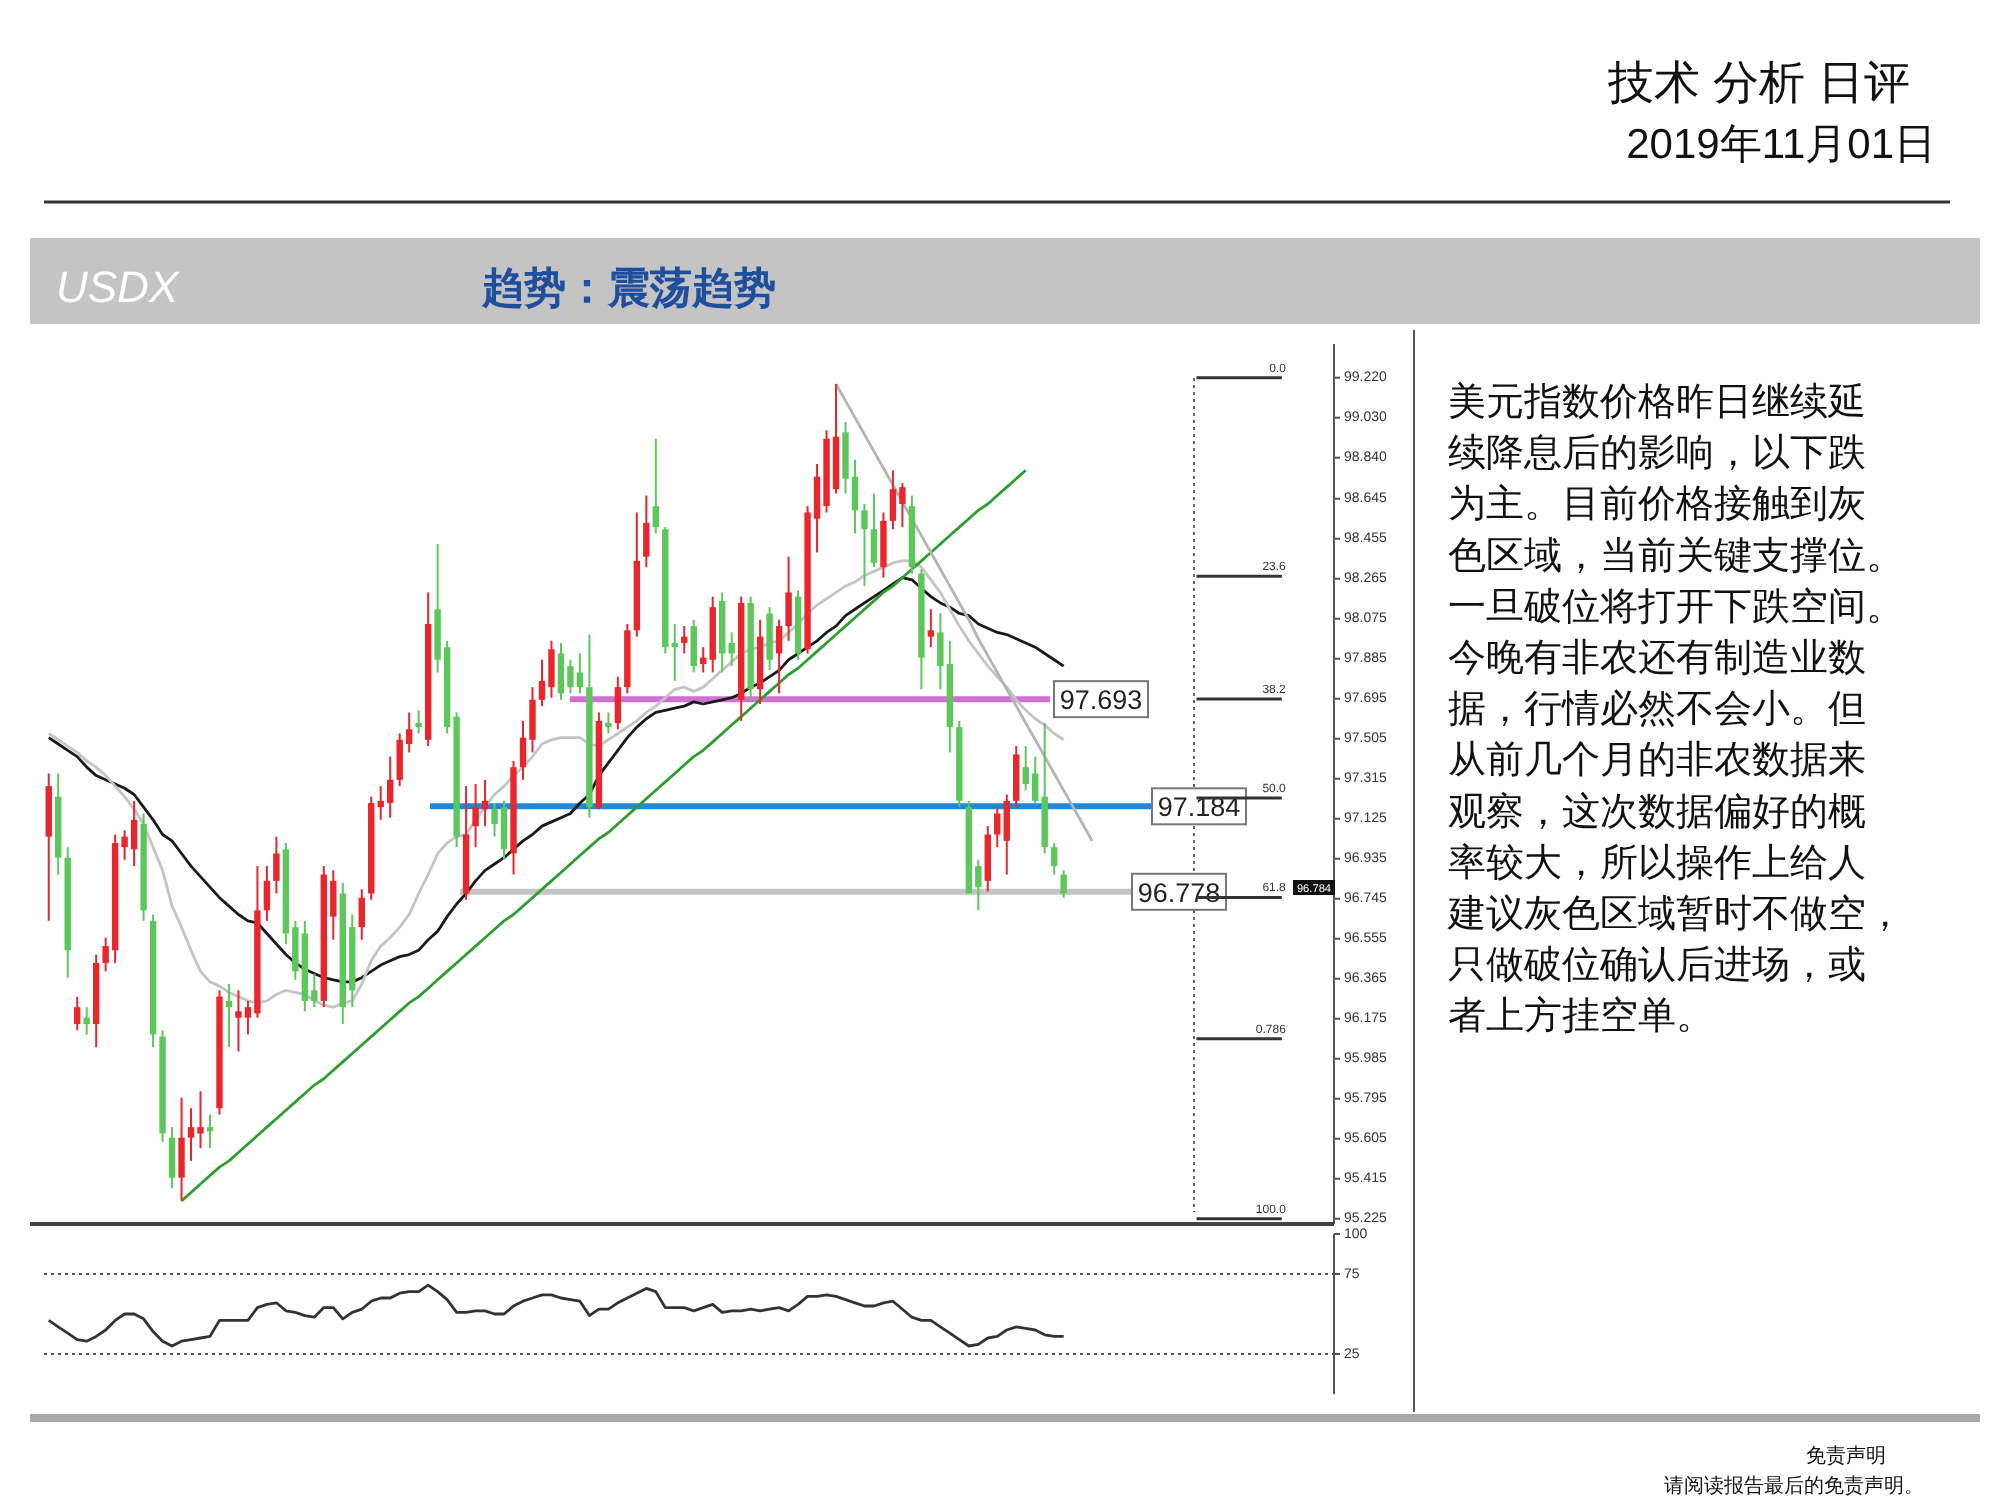 This screenshot has height=1510, width=2000. Describe the element at coordinates (1199, 807) in the screenshot. I see `ref-line-label: 97.184` at that location.